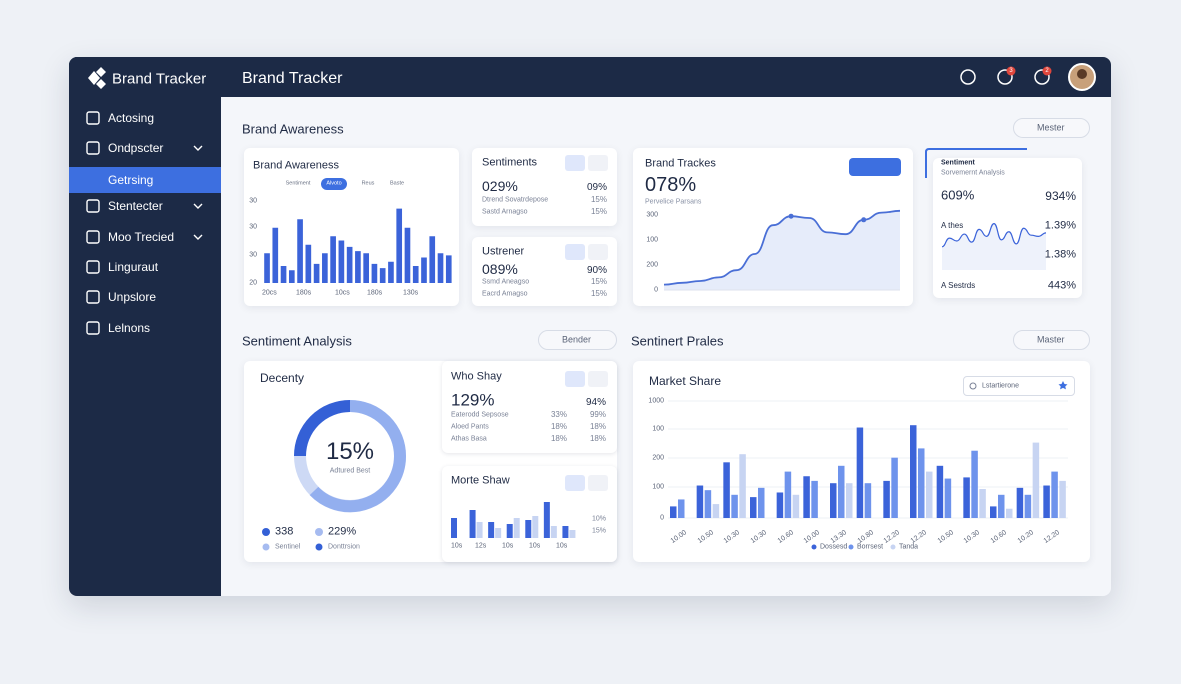  What do you see at coordinates (506, 282) in the screenshot?
I see `row-label: Ssmd Aneagso` at bounding box center [506, 282].